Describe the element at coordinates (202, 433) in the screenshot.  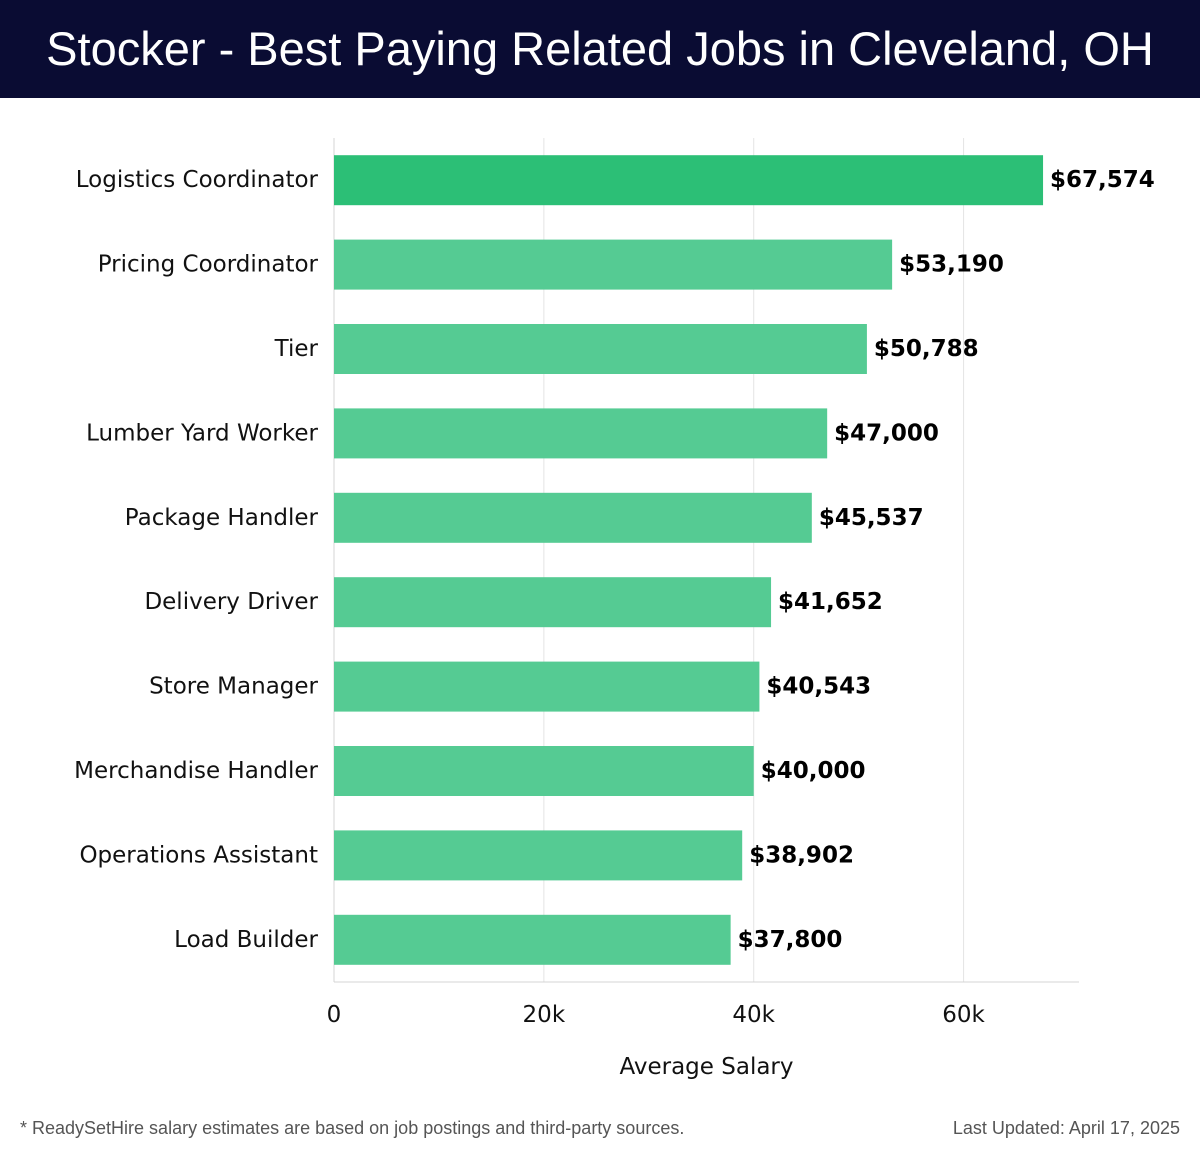
I see `category-label-4: Lumber Yard Worker` at that location.